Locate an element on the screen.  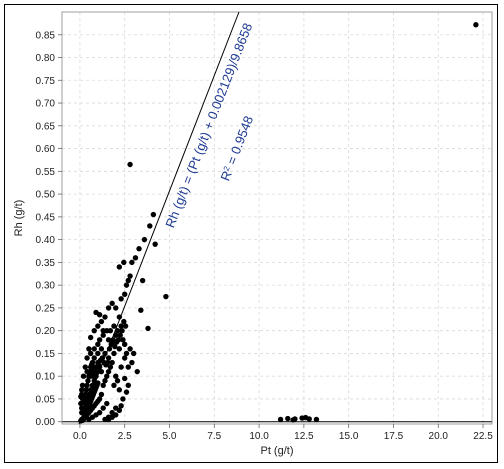
y-tick-label: 0.70 is located at coordinates (46, 104).